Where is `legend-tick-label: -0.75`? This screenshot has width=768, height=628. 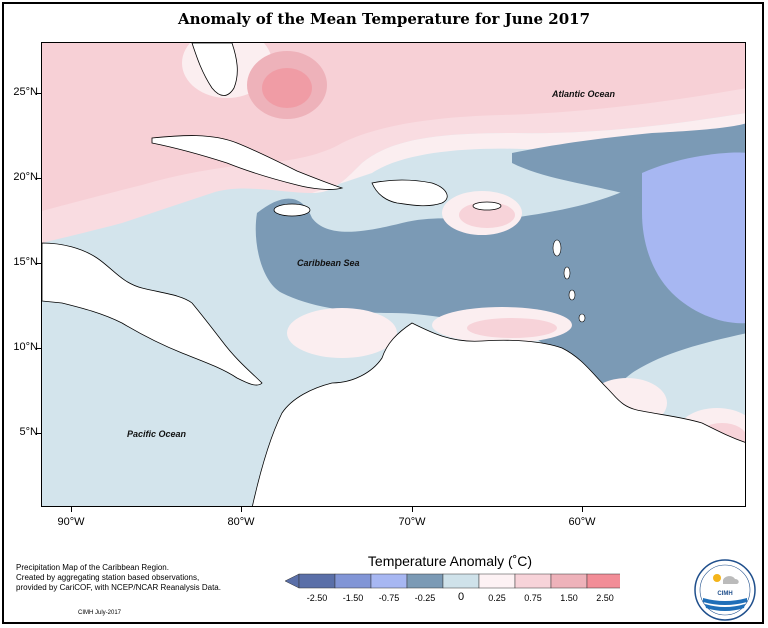 legend-tick-label: -0.75 is located at coordinates (389, 598).